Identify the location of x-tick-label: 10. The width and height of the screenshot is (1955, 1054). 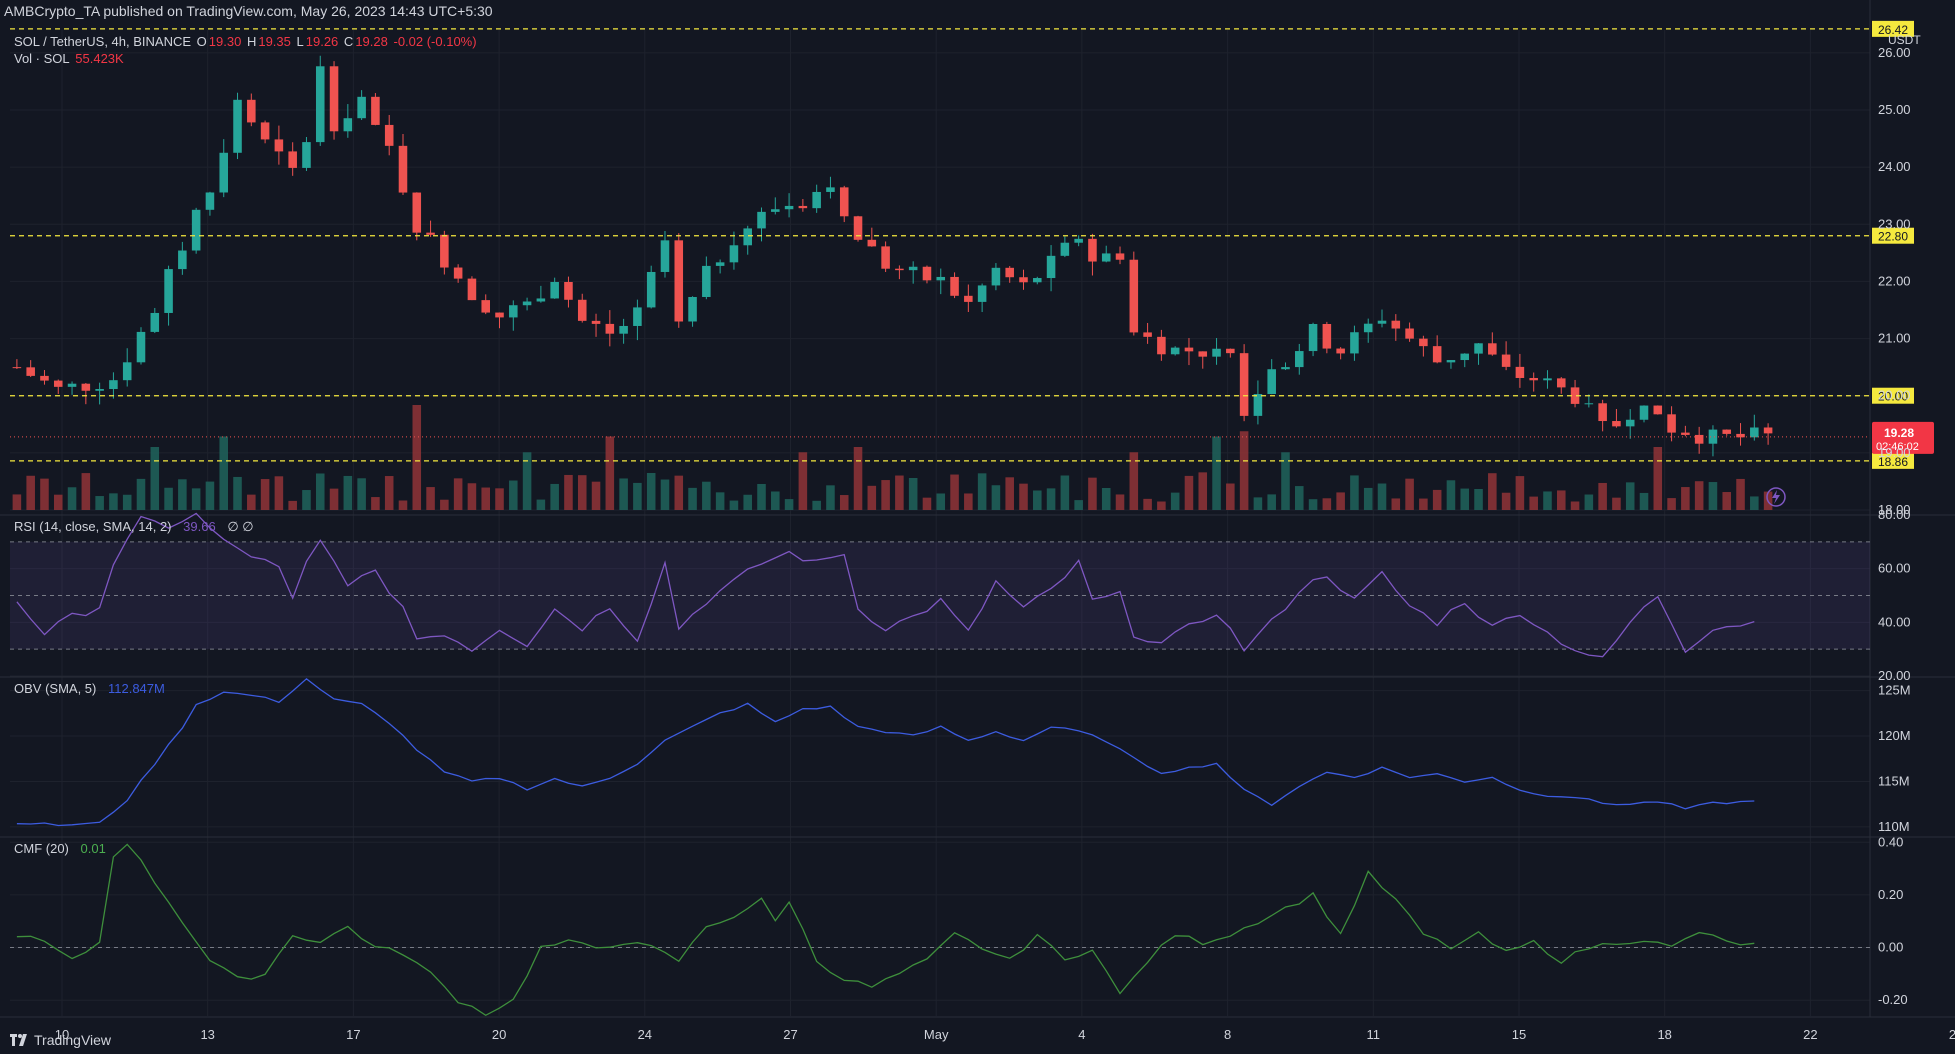
(62, 1034).